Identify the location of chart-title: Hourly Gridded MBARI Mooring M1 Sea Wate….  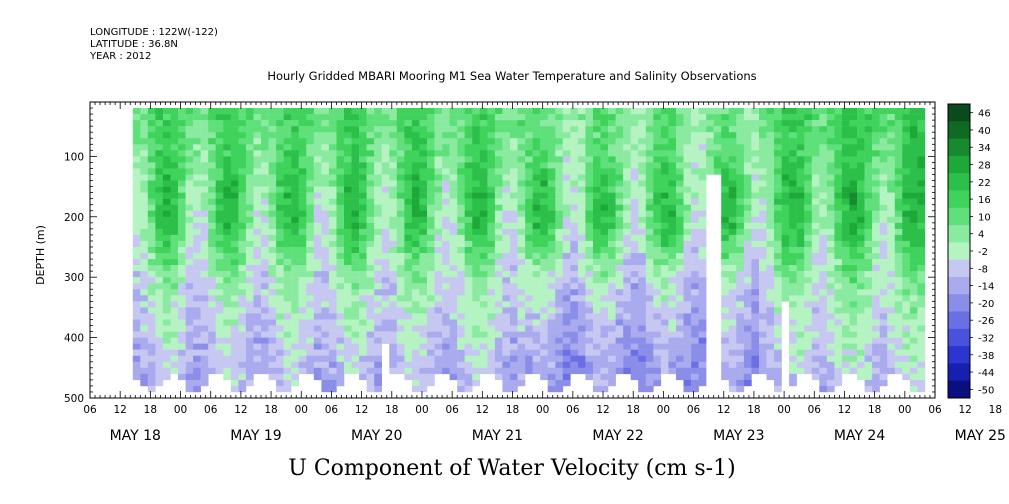
(511, 76).